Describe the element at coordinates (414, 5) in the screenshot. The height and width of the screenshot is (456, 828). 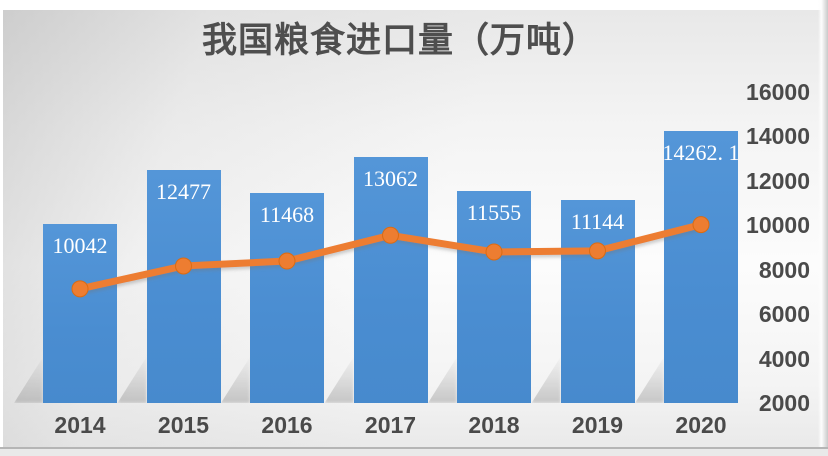
I see `frame-top-edge` at that location.